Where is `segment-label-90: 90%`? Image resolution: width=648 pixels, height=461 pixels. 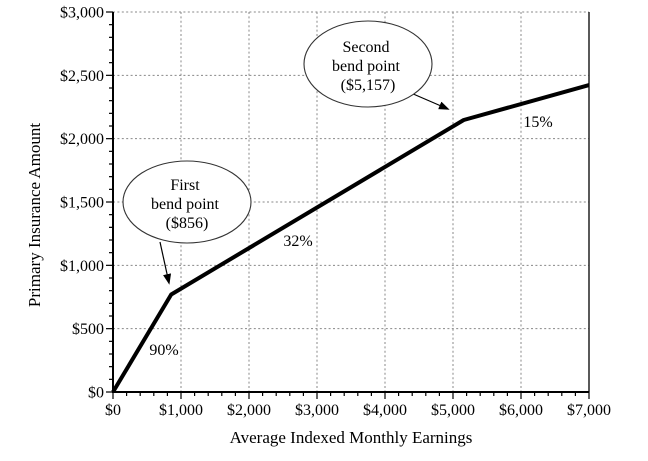
segment-label-90: 90% is located at coordinates (163, 350).